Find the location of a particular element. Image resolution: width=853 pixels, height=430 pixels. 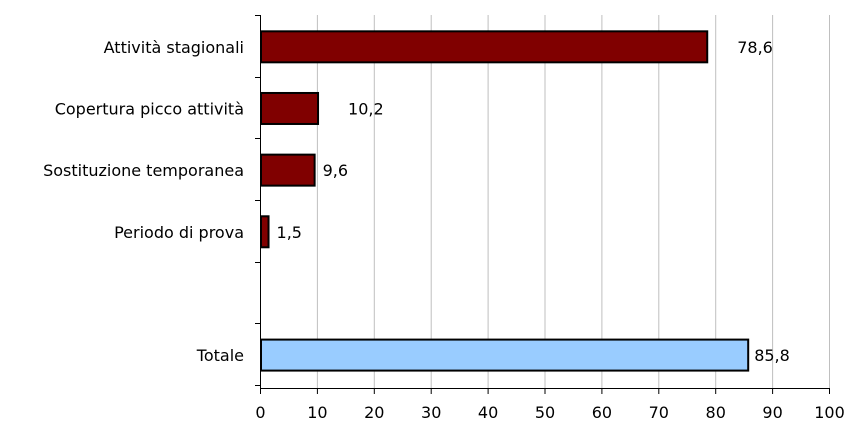

x-tick-label-60: 60 is located at coordinates (602, 412).